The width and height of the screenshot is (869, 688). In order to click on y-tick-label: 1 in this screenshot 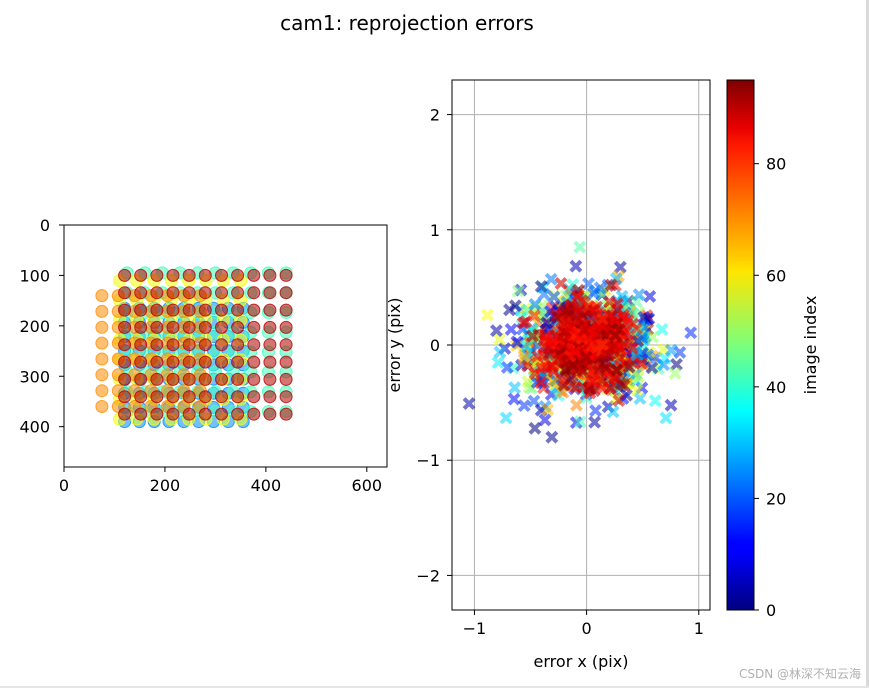, I will do `click(435, 230)`.